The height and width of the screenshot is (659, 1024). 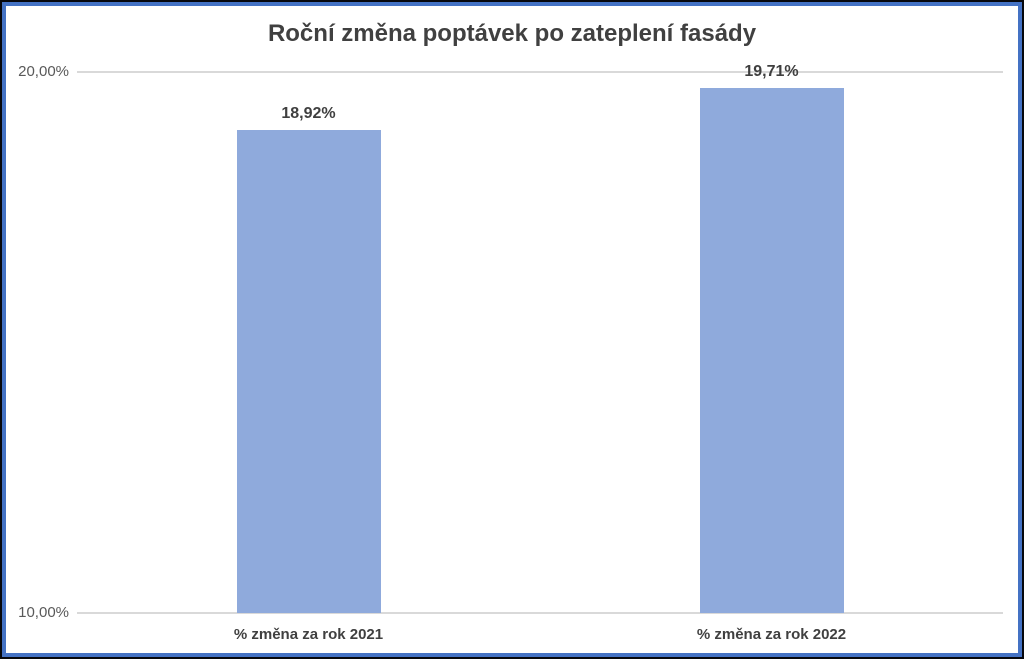 I want to click on chart-title: Roční změna poptávek po zateplení fasády, so click(x=512, y=33).